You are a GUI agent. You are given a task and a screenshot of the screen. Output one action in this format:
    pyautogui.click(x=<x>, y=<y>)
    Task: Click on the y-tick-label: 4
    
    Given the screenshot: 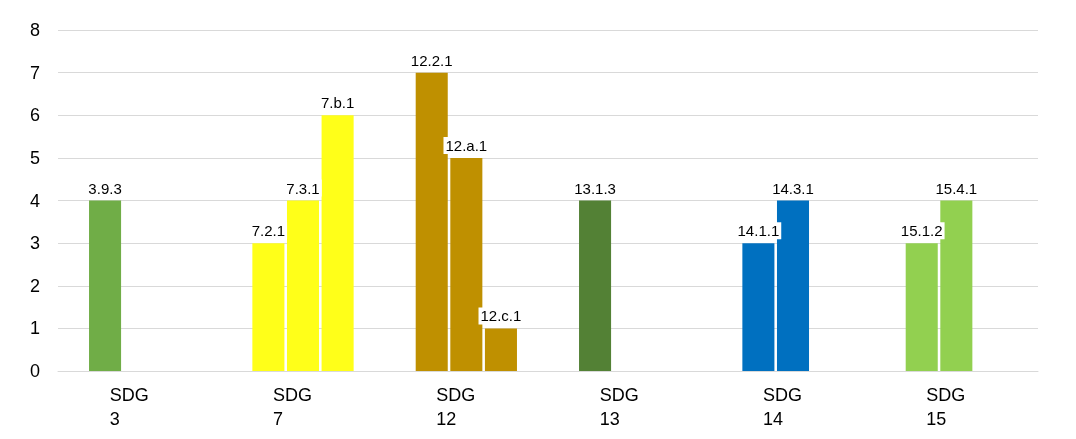 What is the action you would take?
    pyautogui.click(x=34, y=200)
    